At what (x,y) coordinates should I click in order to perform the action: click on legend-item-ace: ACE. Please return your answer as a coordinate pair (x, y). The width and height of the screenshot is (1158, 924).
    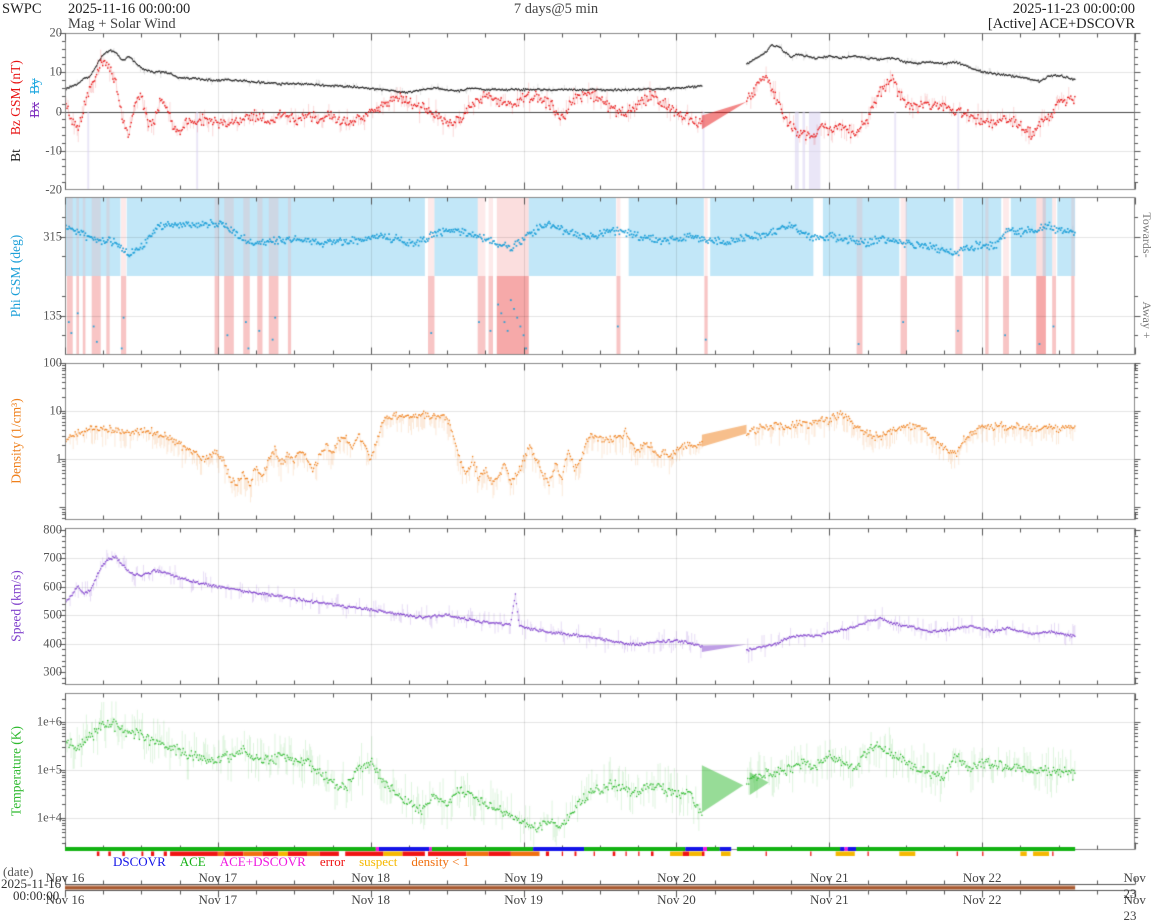
    Looking at the image, I should click on (192, 861).